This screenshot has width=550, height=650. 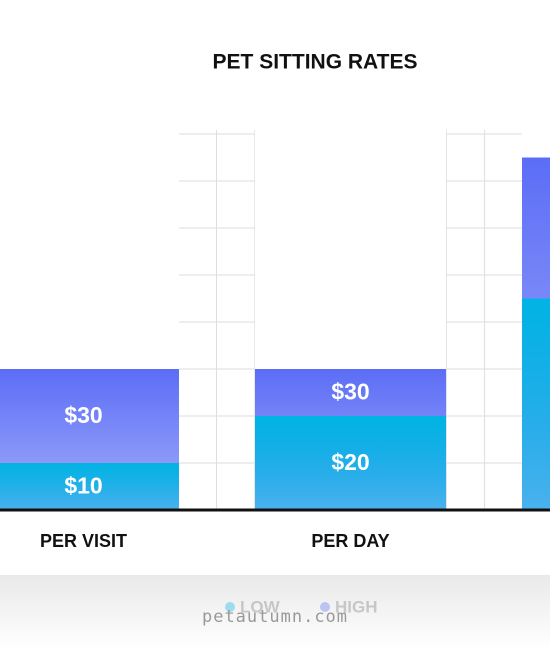 What do you see at coordinates (315, 62) in the screenshot?
I see `chart-title: PET SITTING RATES` at bounding box center [315, 62].